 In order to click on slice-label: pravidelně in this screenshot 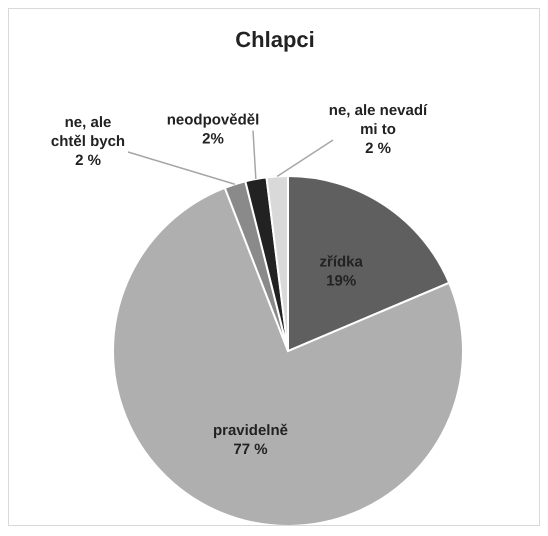, I will do `click(250, 430)`.